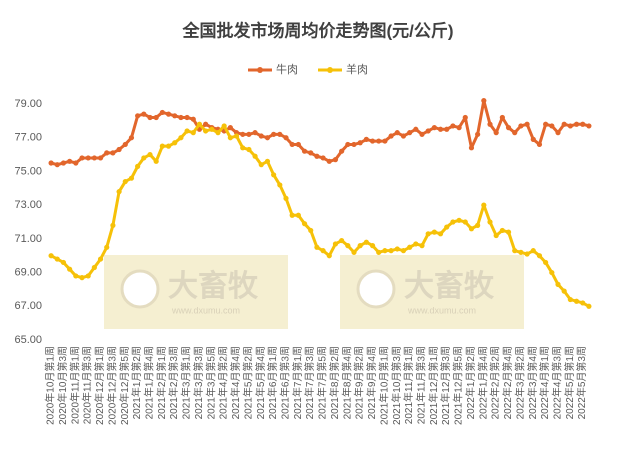 This screenshot has width=617, height=450. I want to click on x-tick-label: 2021年11月第1周, so click(408, 385).